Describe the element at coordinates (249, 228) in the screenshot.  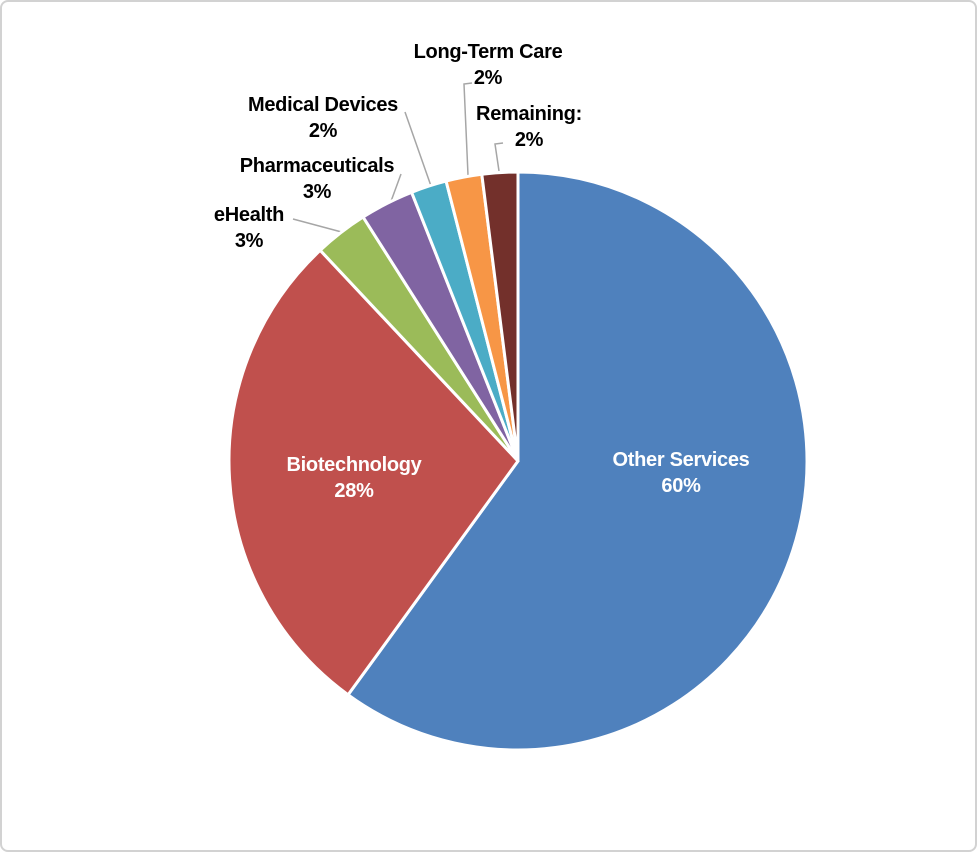
I see `label-ehealth: eHealth 3%` at that location.